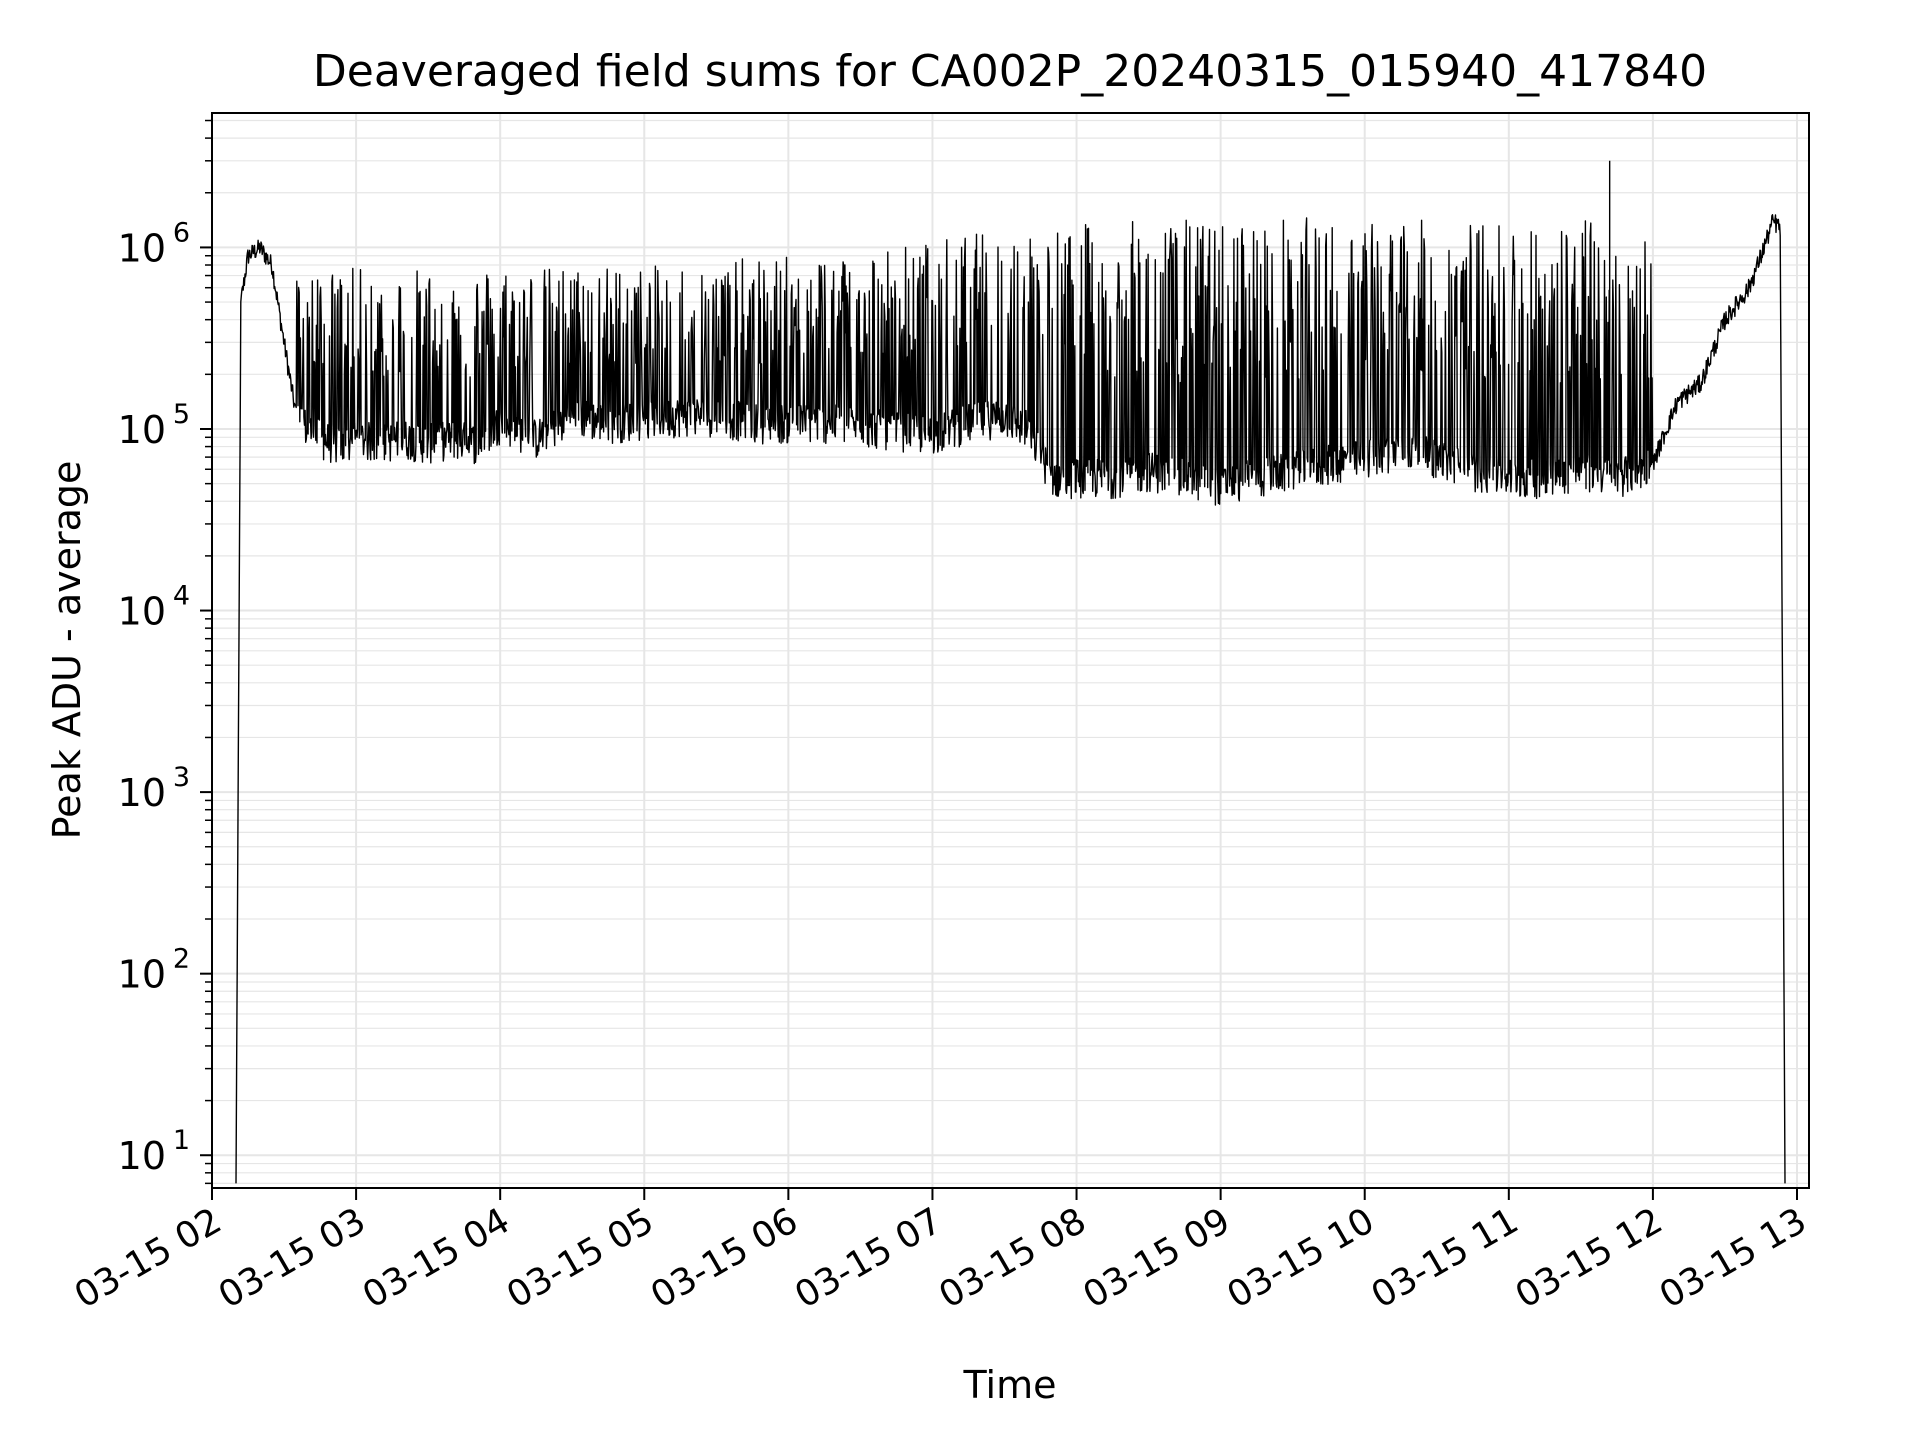 This screenshot has width=1920, height=1440. What do you see at coordinates (181, 414) in the screenshot?
I see `y-tick-exponent: 5` at bounding box center [181, 414].